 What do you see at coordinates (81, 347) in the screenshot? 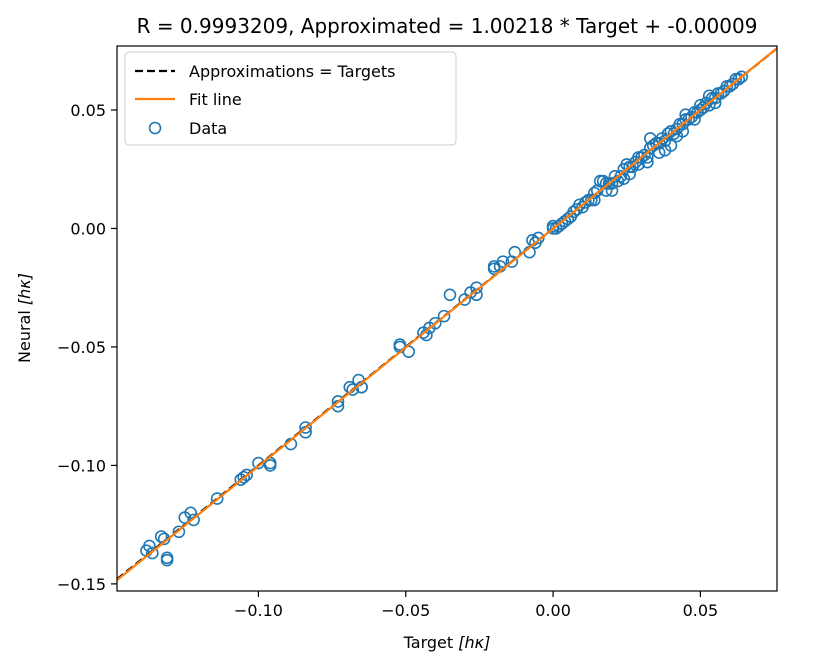
I see `y-tick-label: −0.05` at bounding box center [81, 347].